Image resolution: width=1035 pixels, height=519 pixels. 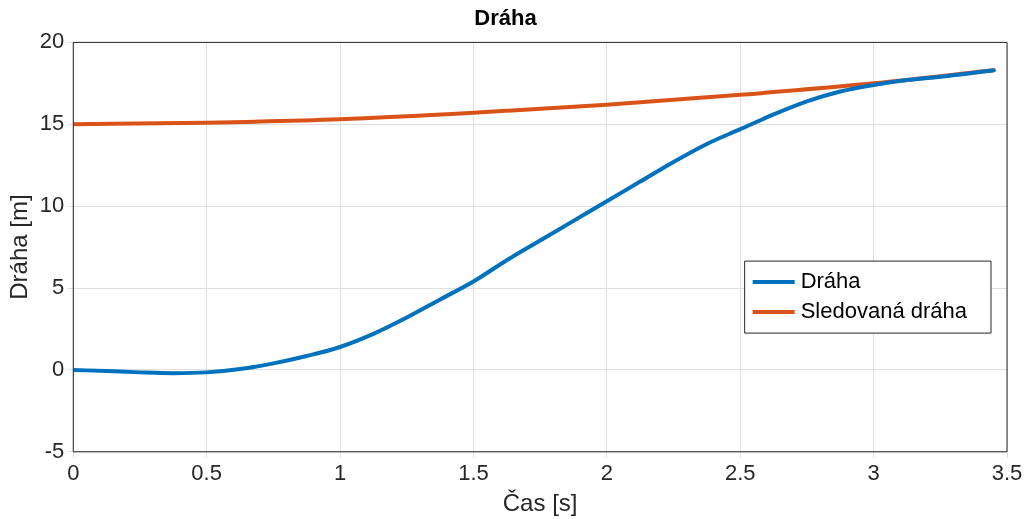 I want to click on y-tick-label: -5, so click(x=54, y=450).